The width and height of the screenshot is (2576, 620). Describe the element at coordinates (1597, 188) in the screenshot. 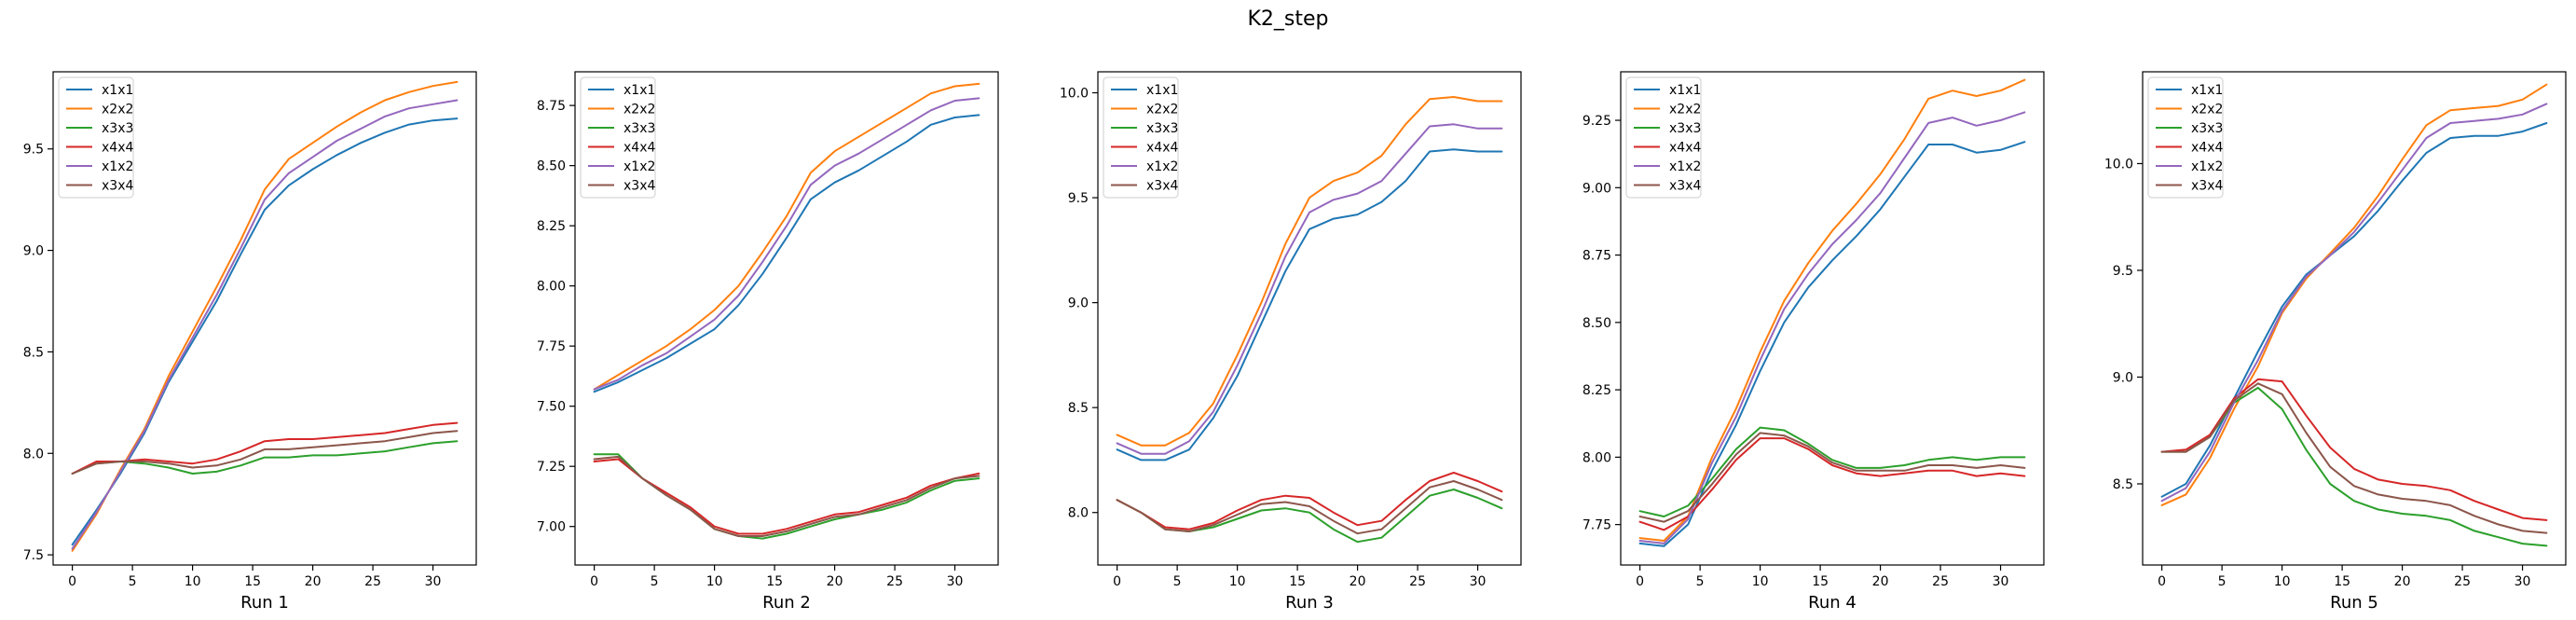

I see `y-tick-label: 9.00` at that location.